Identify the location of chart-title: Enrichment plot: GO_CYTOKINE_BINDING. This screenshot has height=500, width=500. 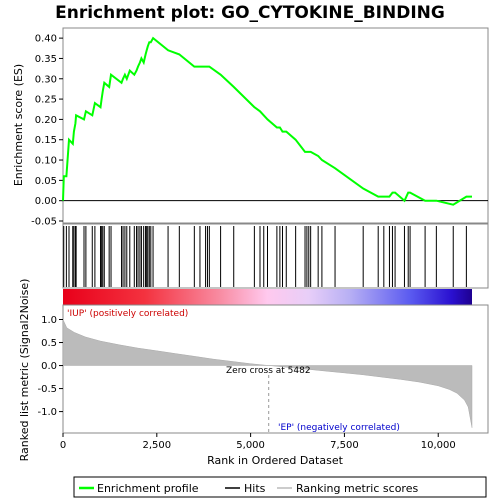
(250, 13).